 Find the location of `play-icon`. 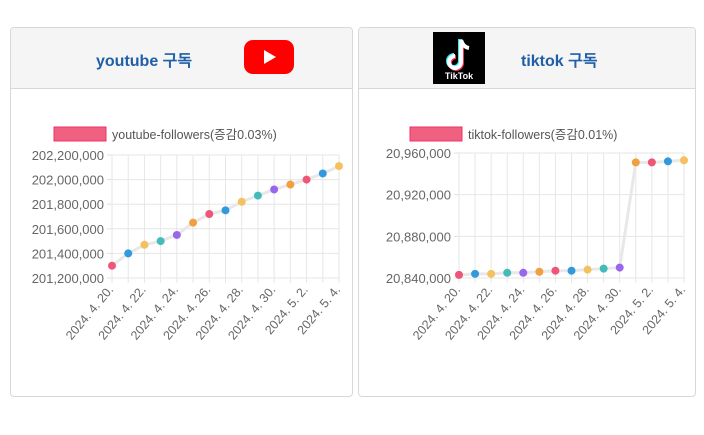

play-icon is located at coordinates (270, 57).